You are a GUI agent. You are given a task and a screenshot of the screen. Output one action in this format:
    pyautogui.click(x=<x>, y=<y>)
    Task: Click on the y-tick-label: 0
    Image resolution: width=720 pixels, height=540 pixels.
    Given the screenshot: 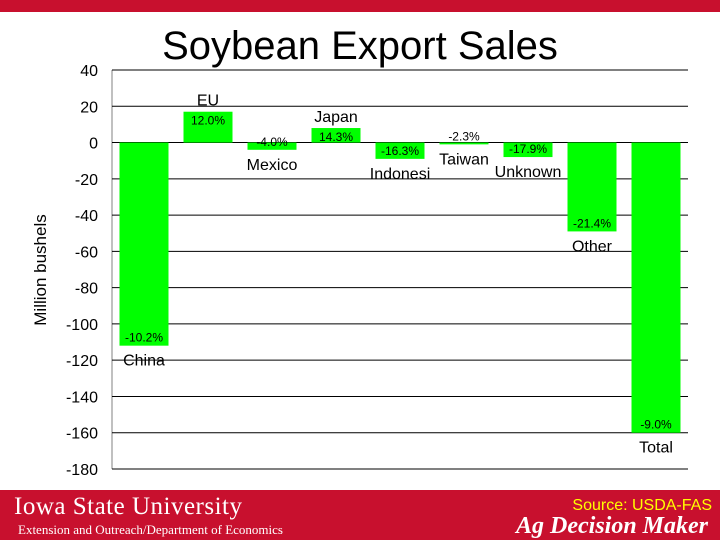 What is the action you would take?
    pyautogui.click(x=93, y=144)
    